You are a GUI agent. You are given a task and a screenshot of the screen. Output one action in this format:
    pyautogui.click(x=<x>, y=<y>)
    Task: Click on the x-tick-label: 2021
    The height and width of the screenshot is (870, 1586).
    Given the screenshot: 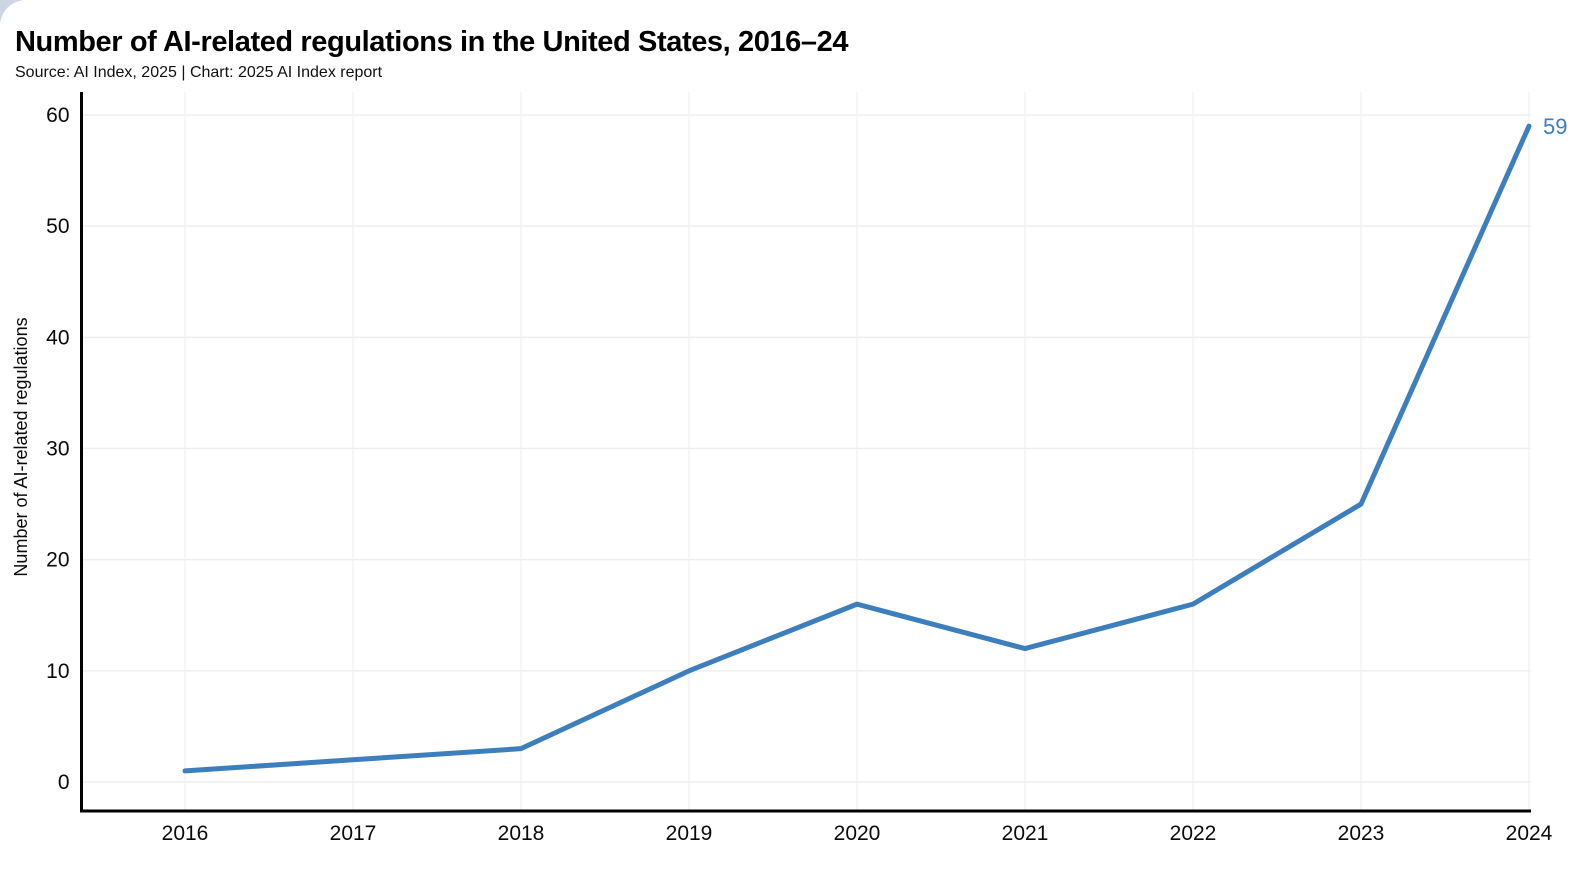 What is the action you would take?
    pyautogui.click(x=1025, y=833)
    